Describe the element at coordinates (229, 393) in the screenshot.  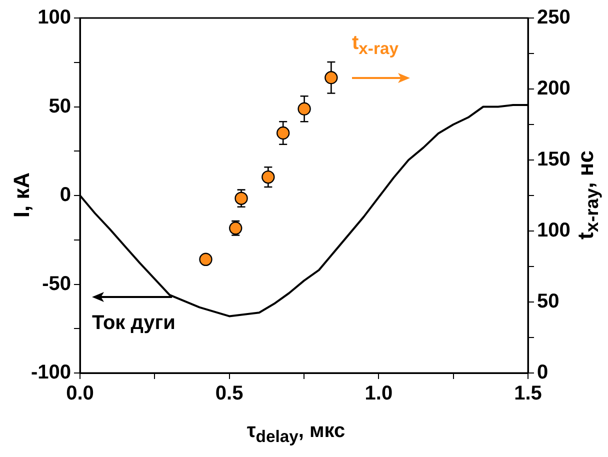
I see `x-tick-label: 0.5` at that location.